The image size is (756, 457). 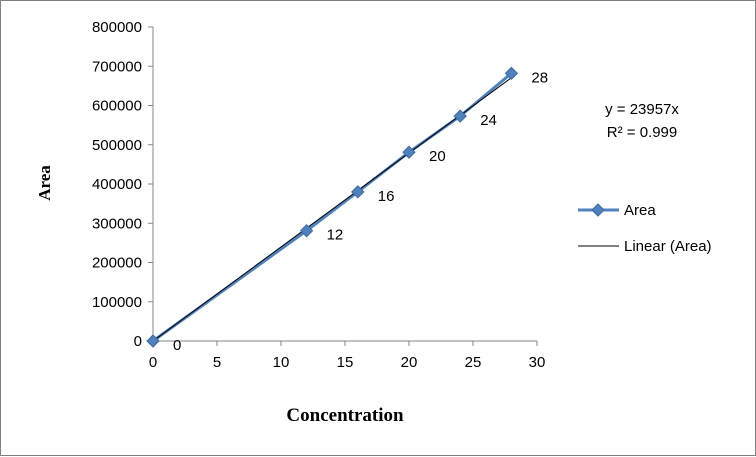 What do you see at coordinates (642, 109) in the screenshot?
I see `trendline-equation-text: y = 23957x` at bounding box center [642, 109].